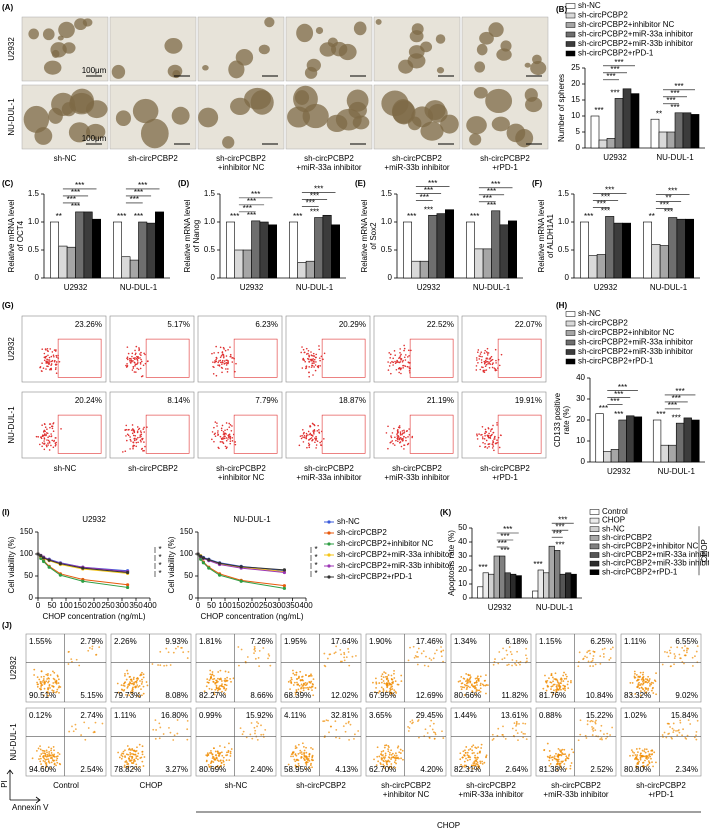 The image size is (709, 838). I want to click on quadrant-percentage: 6.55%, so click(686, 641).